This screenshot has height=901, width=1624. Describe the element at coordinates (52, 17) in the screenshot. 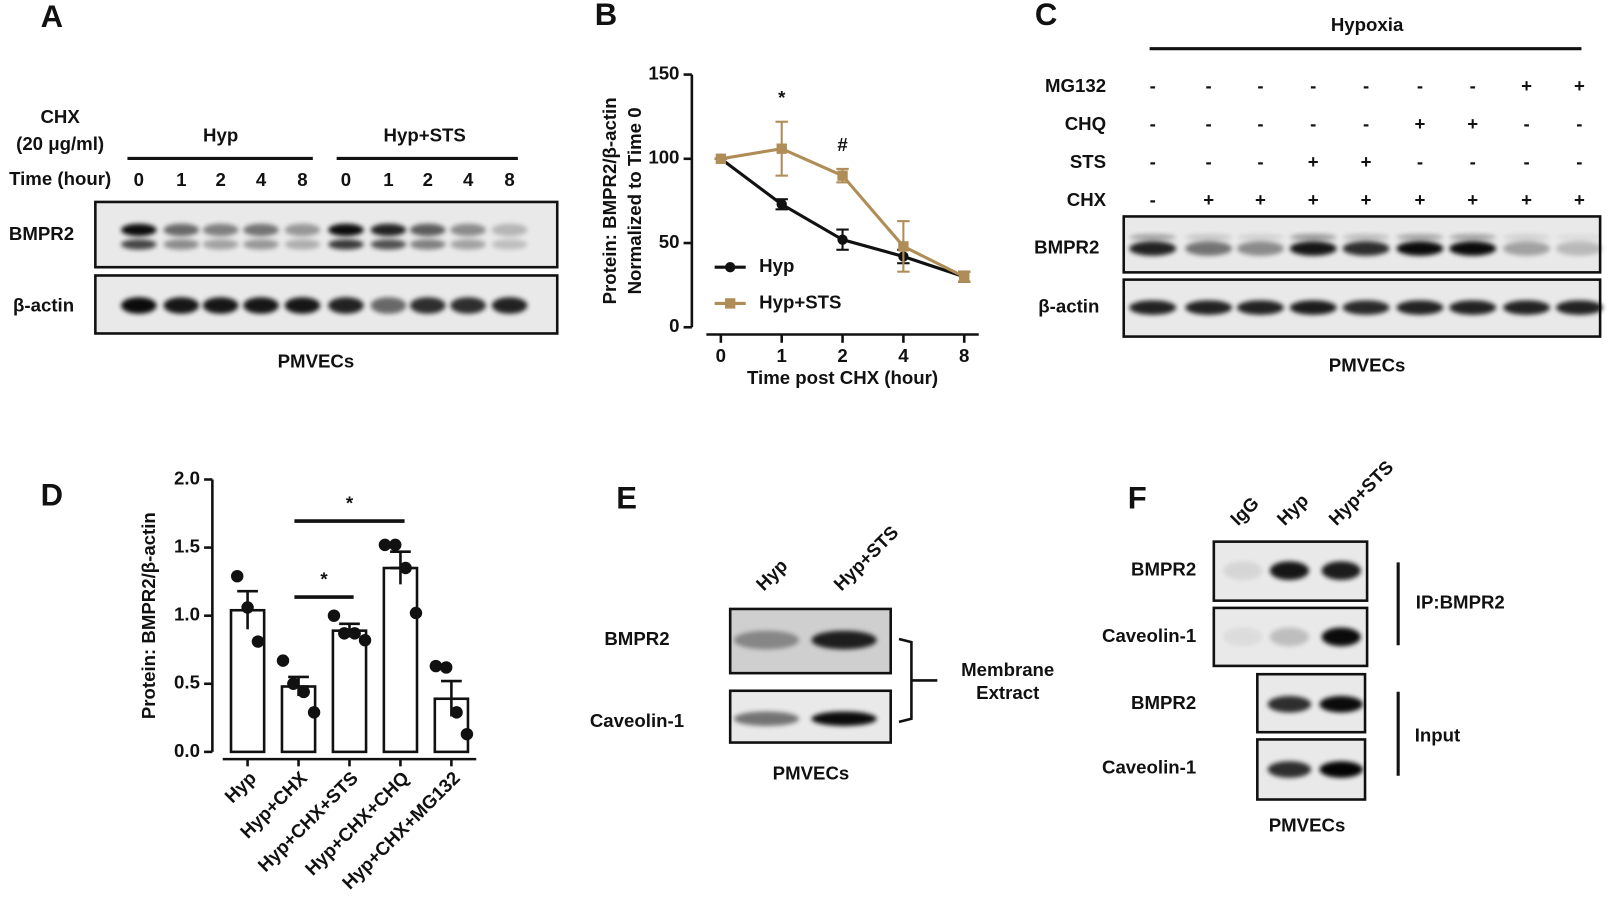

I see `panel-letter: A` at that location.